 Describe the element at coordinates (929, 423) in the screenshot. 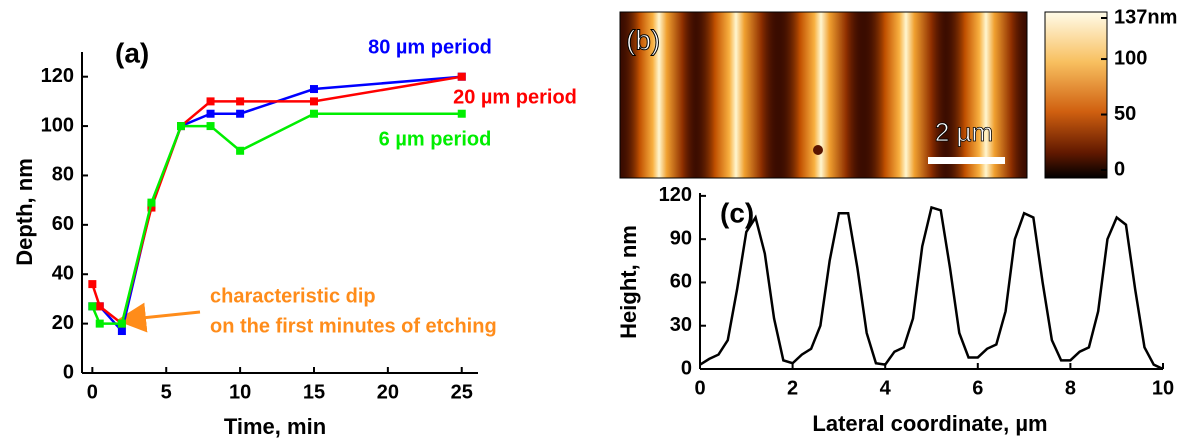

I see `x-axis-label: Lateral coordinate, µm` at that location.